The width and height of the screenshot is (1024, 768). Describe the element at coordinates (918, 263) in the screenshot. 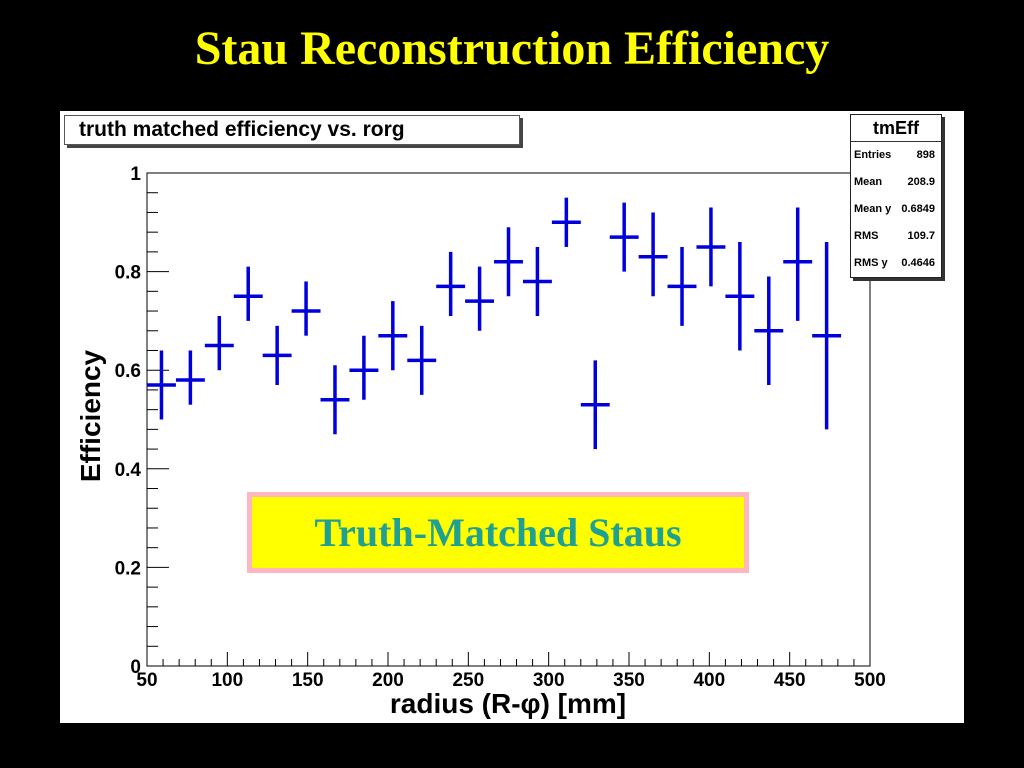

I see `stats-value: 0.4646` at that location.